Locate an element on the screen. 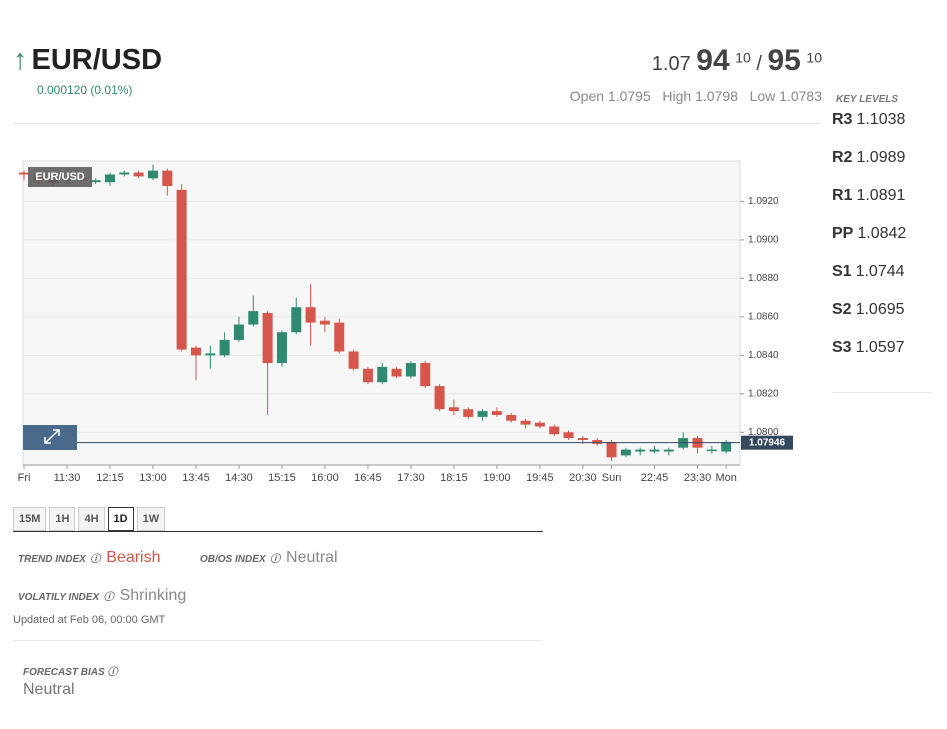  timeframe-button: 1H is located at coordinates (62, 519).